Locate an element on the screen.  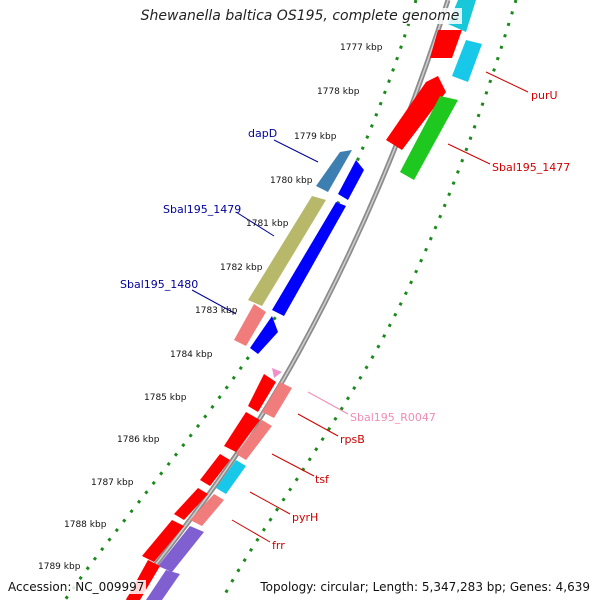
kbp-label: 1780 kbp is located at coordinates (291, 181).